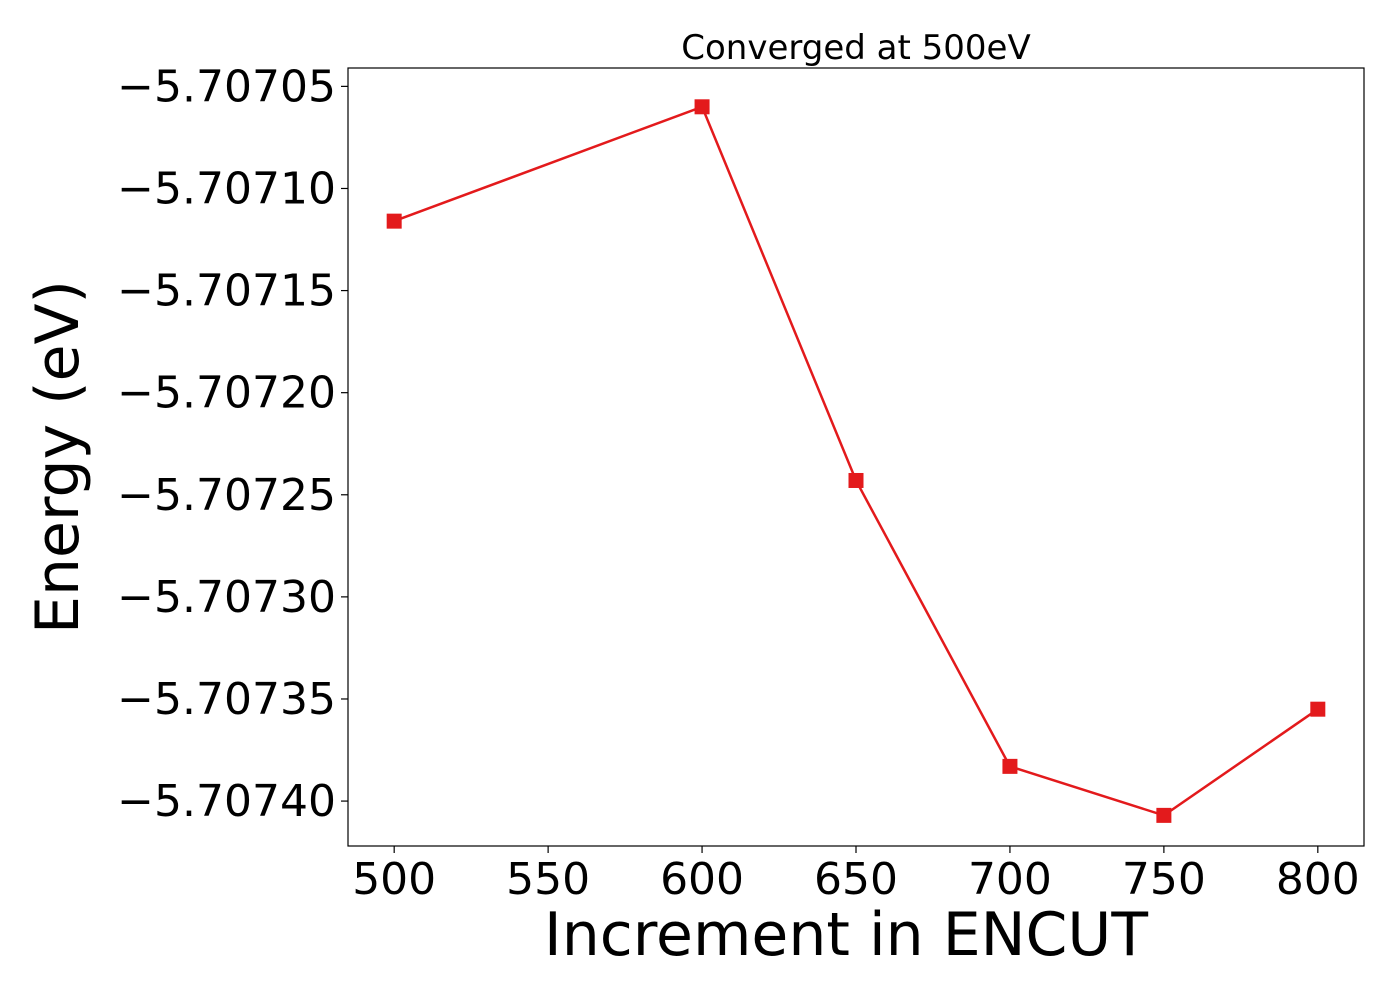  What do you see at coordinates (58, 457) in the screenshot?
I see `y-axis-label: Energy (eV)` at bounding box center [58, 457].